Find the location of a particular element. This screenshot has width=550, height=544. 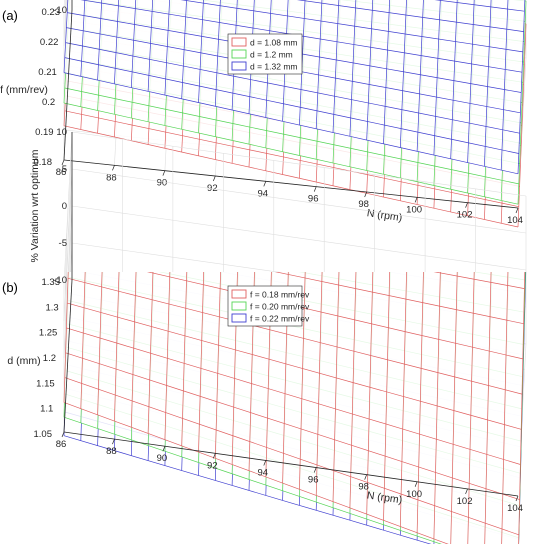

y-axis-line is located at coordinates (68, 85).